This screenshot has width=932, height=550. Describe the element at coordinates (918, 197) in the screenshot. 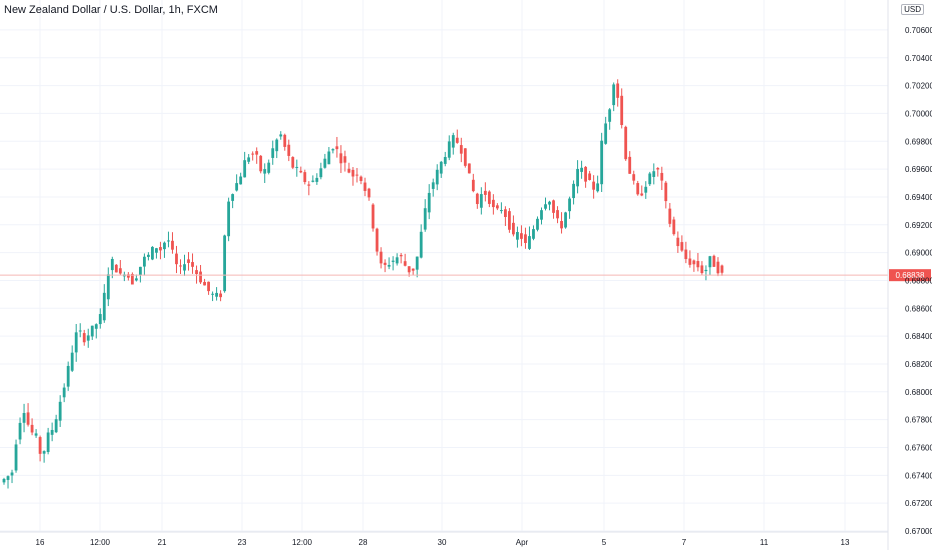

I see `y-tick-label: 0.69400` at that location.